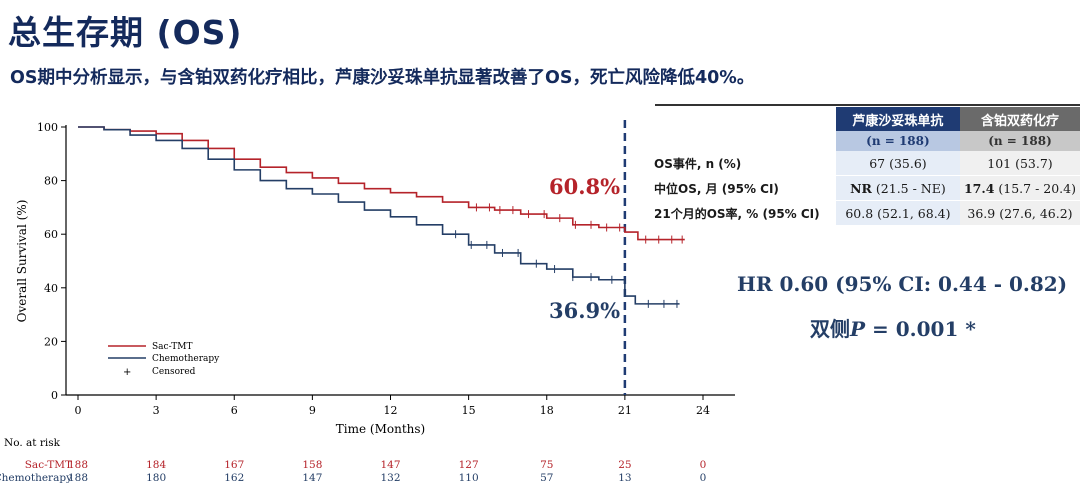 This screenshot has width=1080, height=490. What do you see at coordinates (51, 234) in the screenshot?
I see `y-tick-label: 60` at bounding box center [51, 234].